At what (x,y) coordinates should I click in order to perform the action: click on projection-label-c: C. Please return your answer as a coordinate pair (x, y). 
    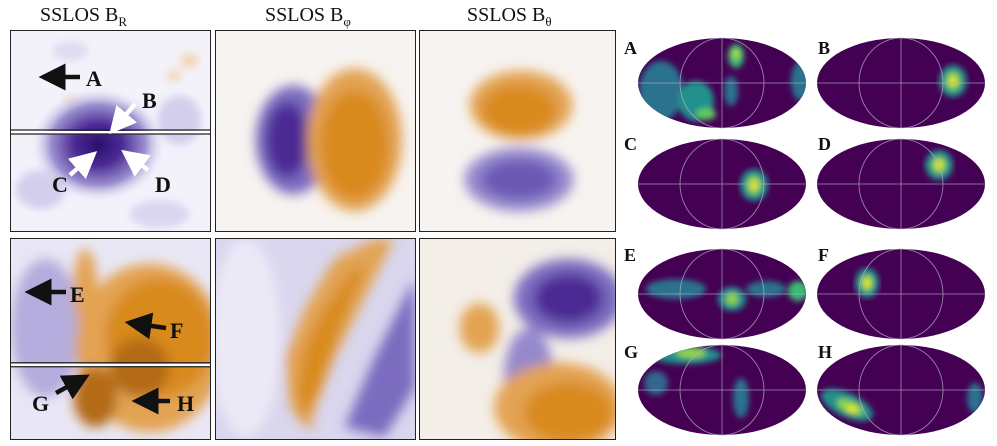
    Looking at the image, I should click on (630, 144).